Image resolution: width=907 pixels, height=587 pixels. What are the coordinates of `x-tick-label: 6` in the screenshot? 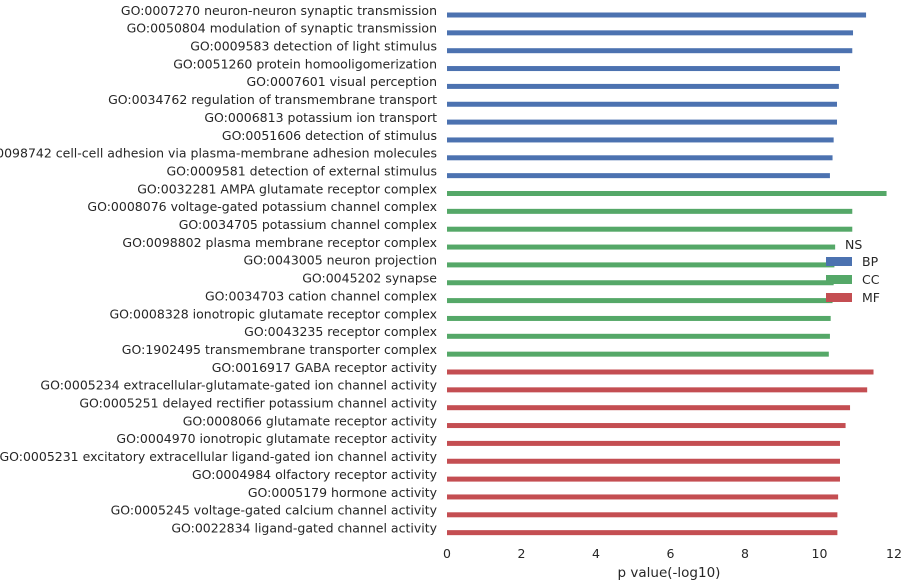 It's located at (671, 553).